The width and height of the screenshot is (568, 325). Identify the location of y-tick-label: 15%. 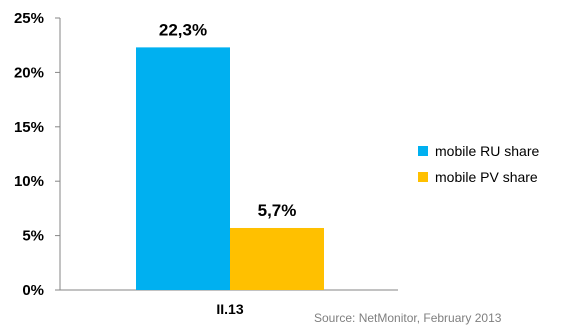
(29, 127).